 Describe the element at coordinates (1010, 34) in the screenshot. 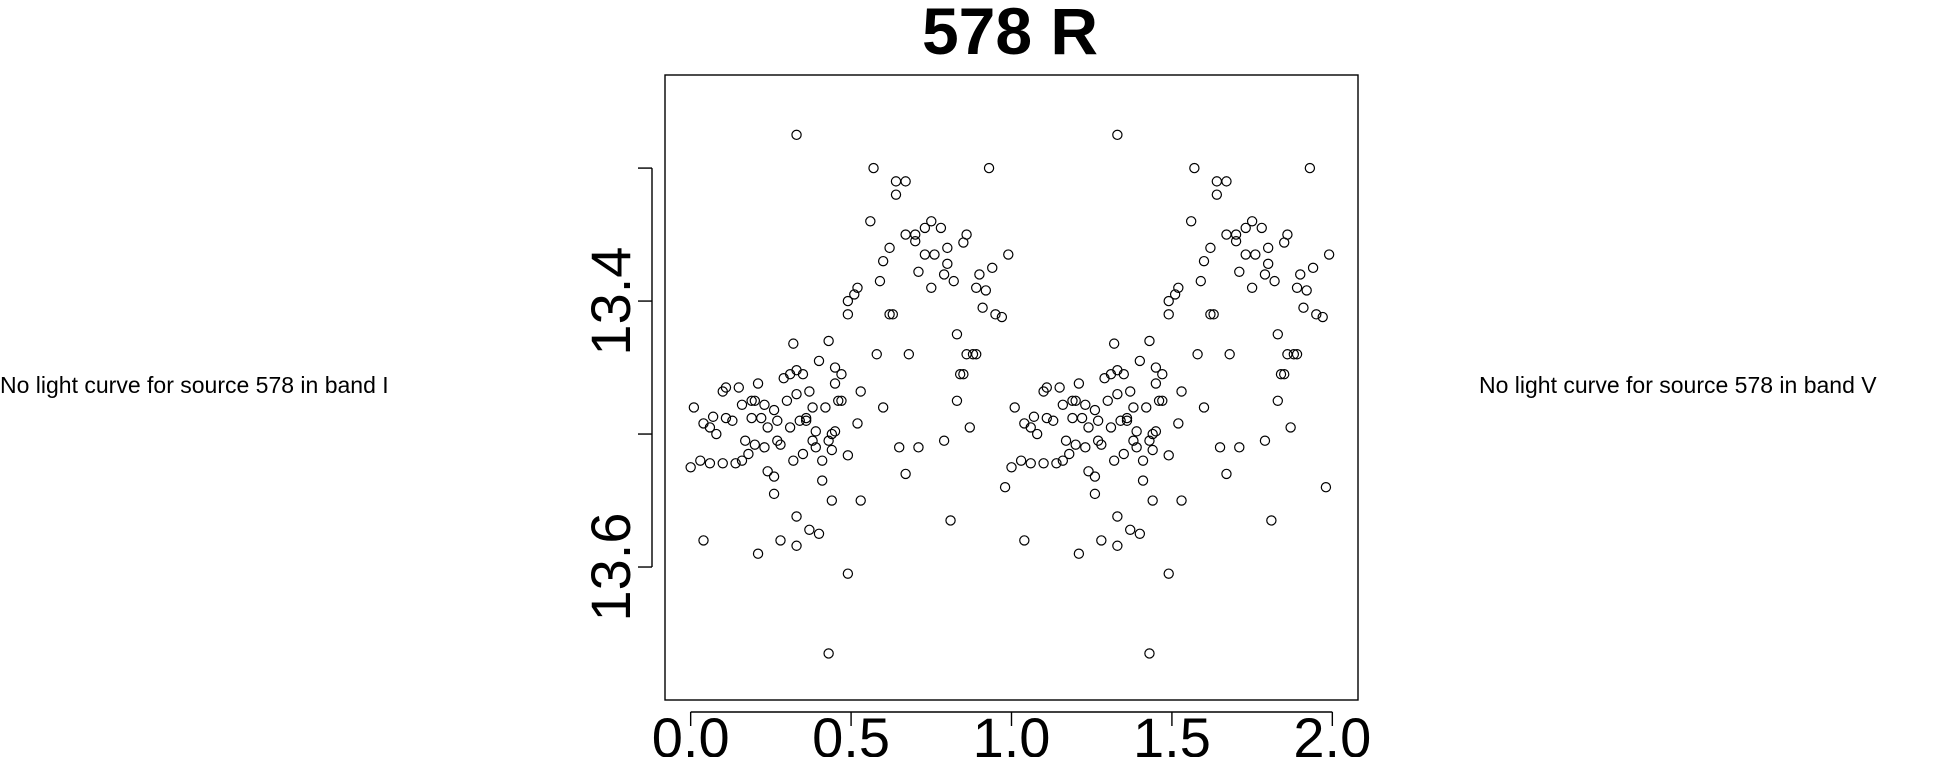

I see `chart-title: 578 R` at that location.